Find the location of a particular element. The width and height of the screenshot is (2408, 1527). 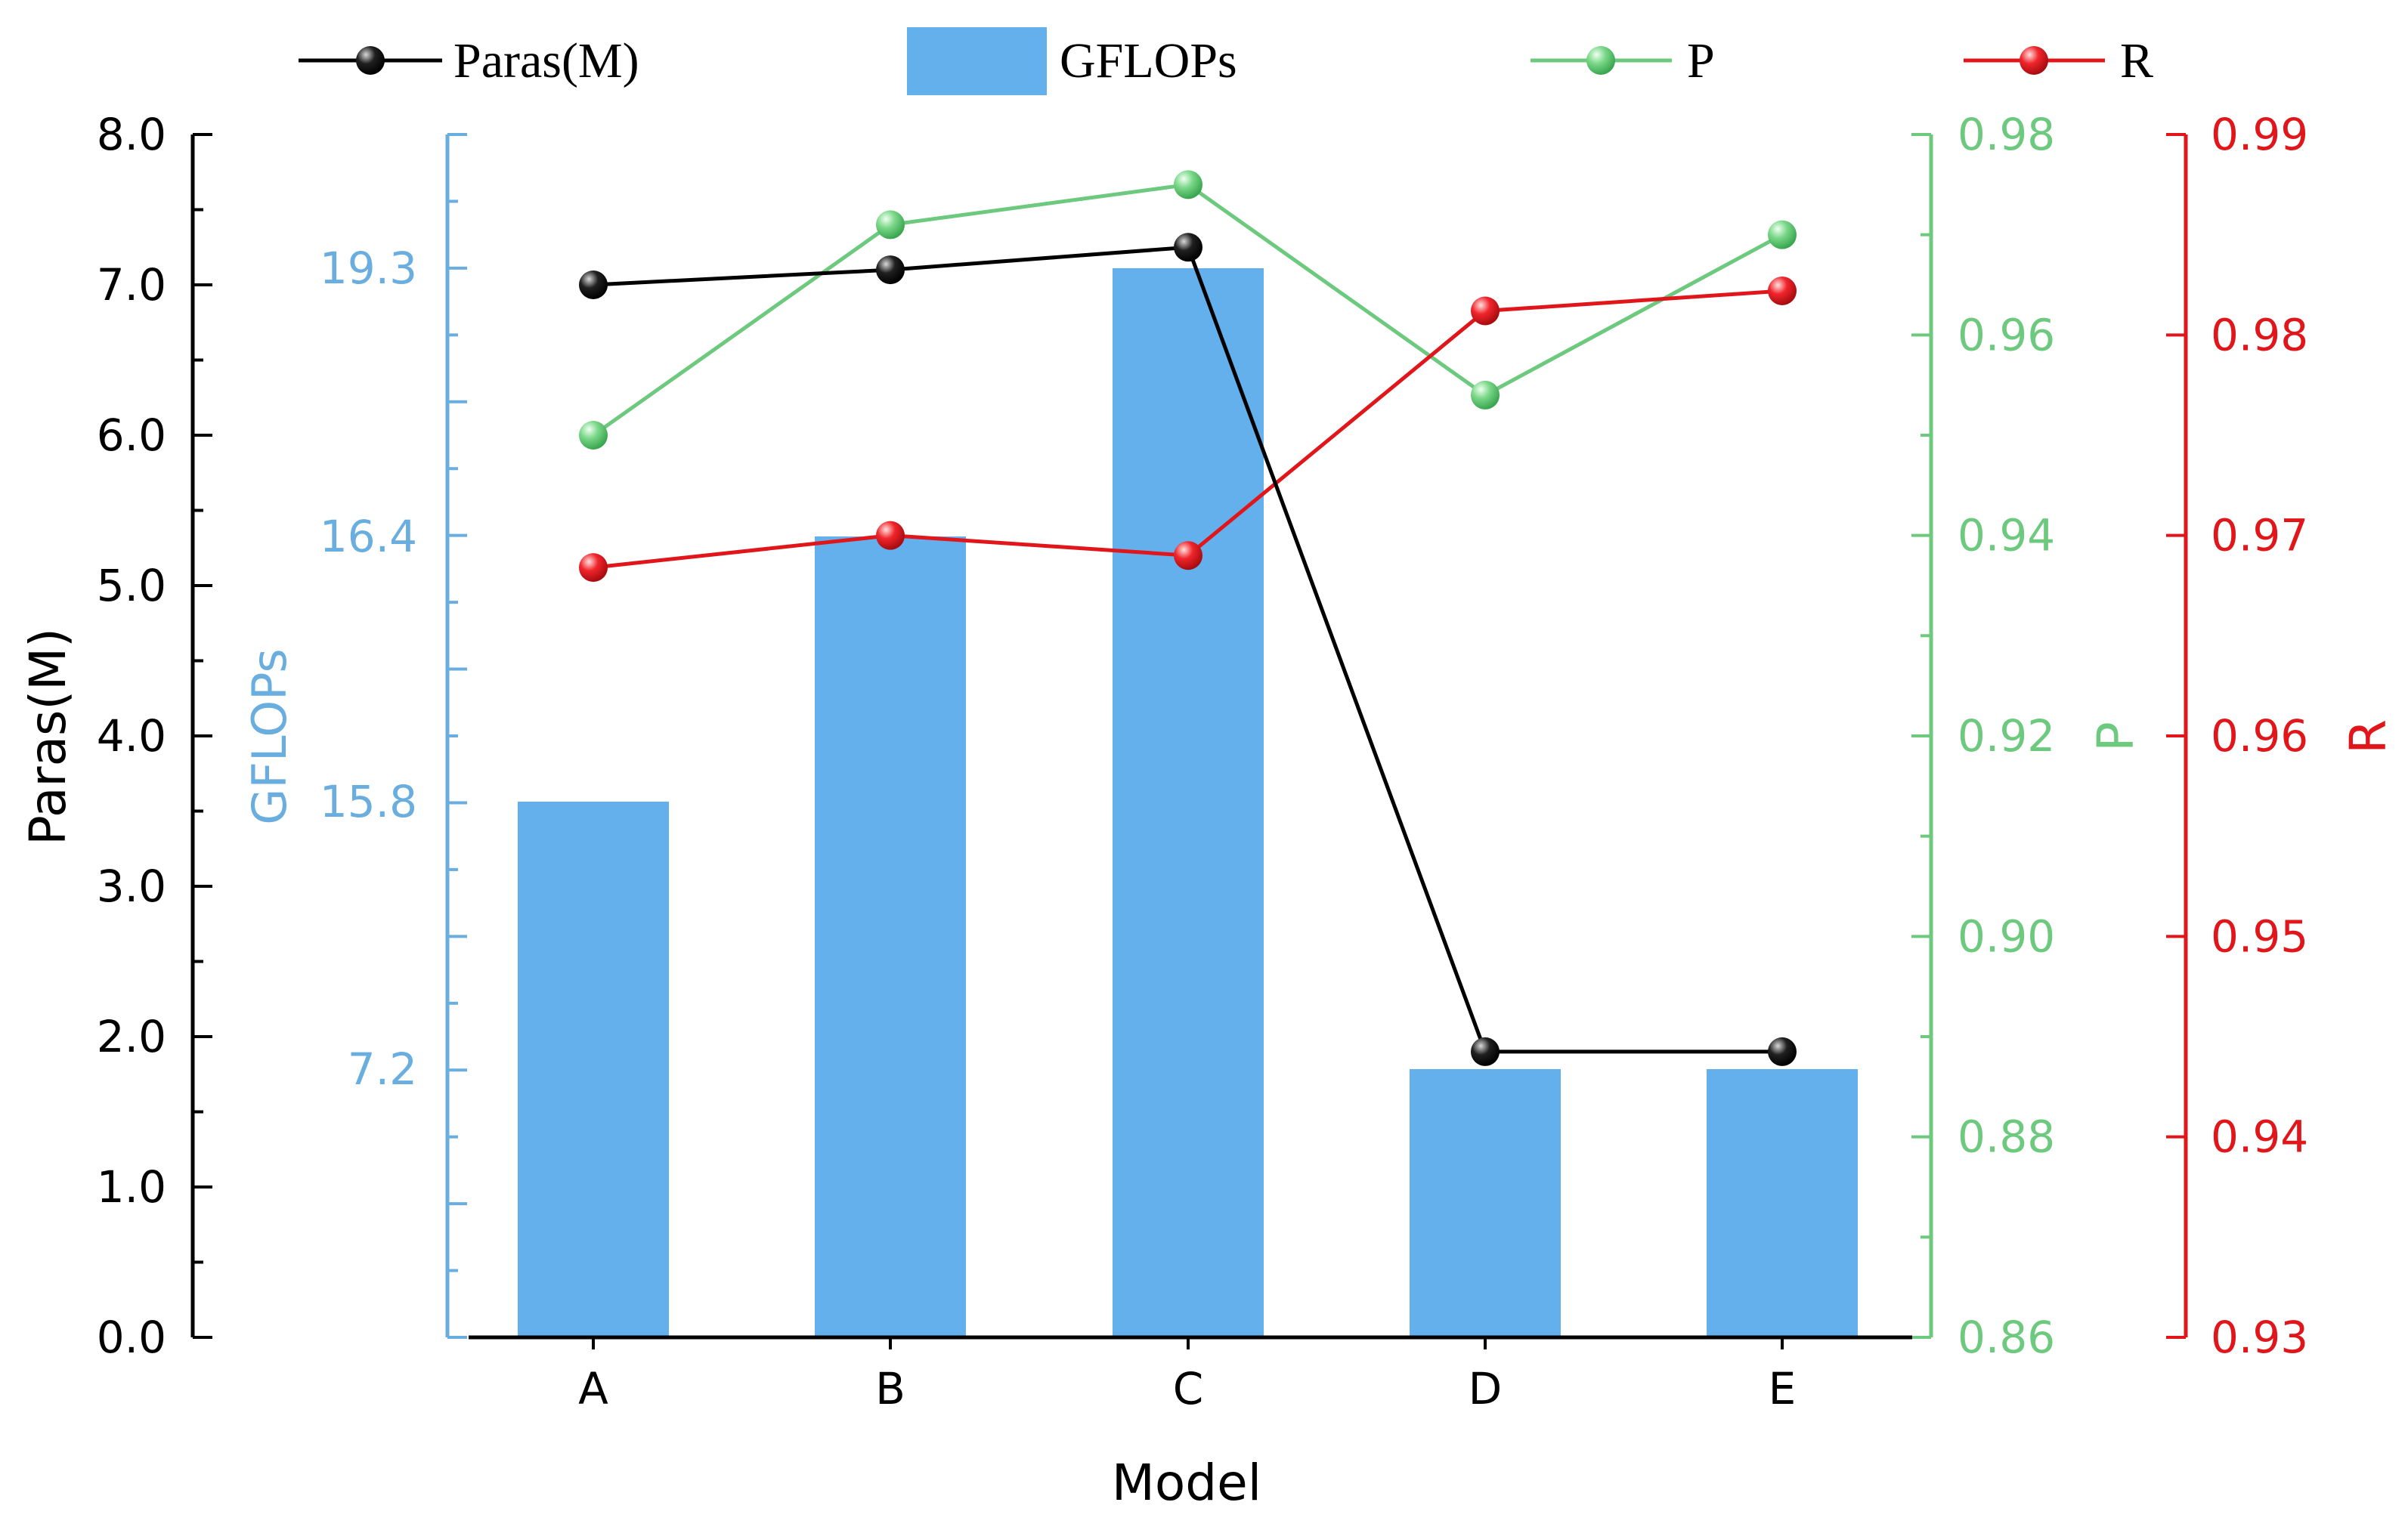

paras-point-A is located at coordinates (593, 284).